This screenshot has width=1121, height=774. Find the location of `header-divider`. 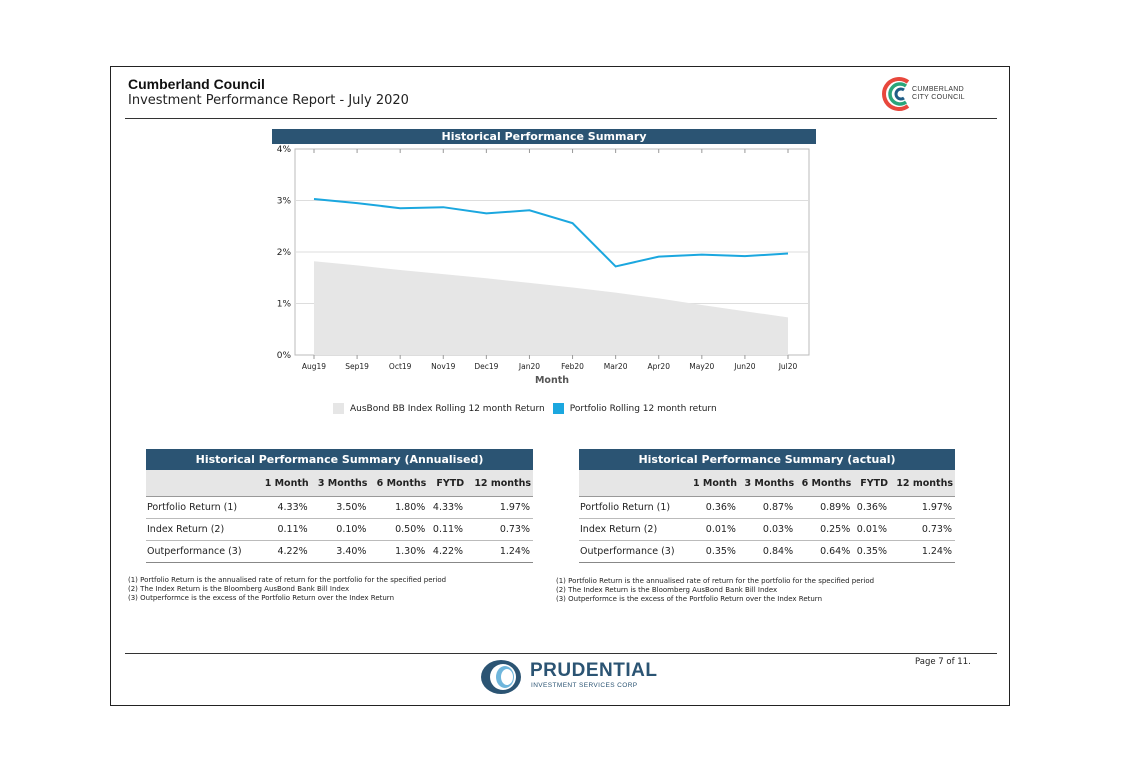

header-divider is located at coordinates (561, 118).